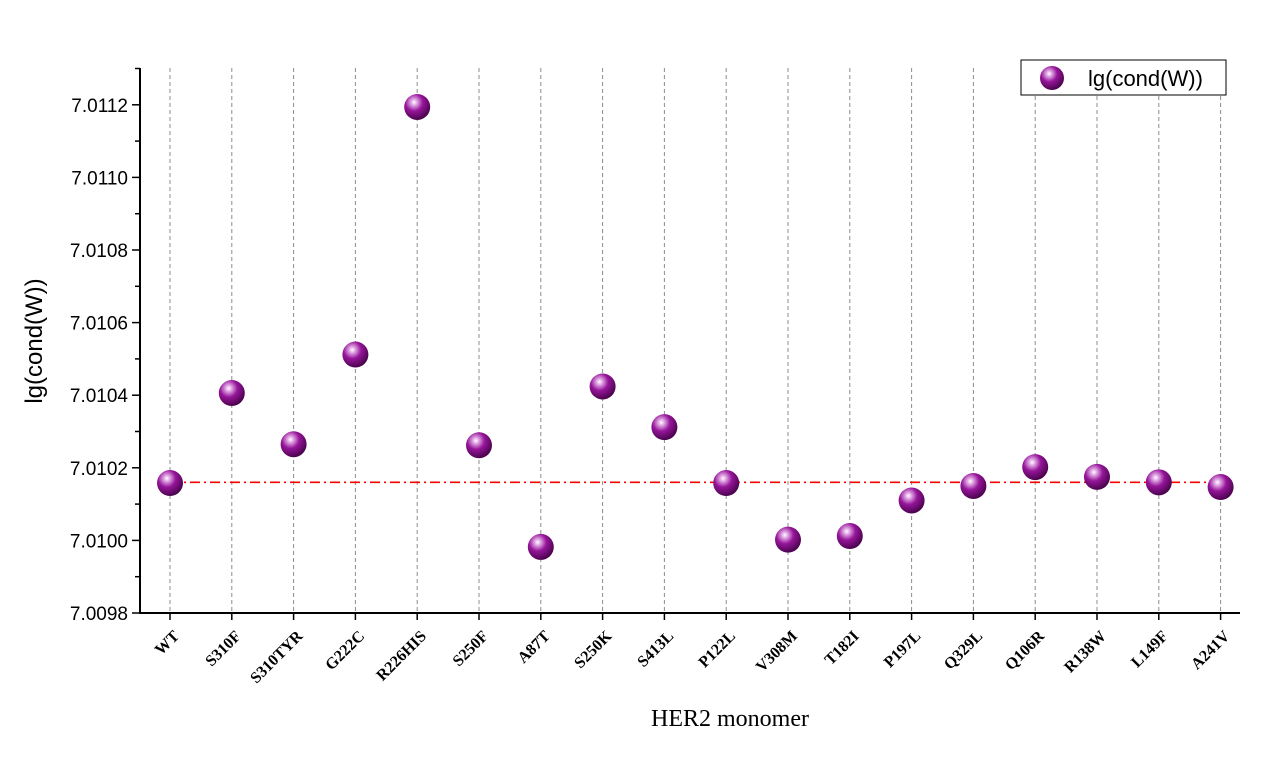  Describe the element at coordinates (471, 649) in the screenshot. I see `x-tick-label: S250F` at that location.